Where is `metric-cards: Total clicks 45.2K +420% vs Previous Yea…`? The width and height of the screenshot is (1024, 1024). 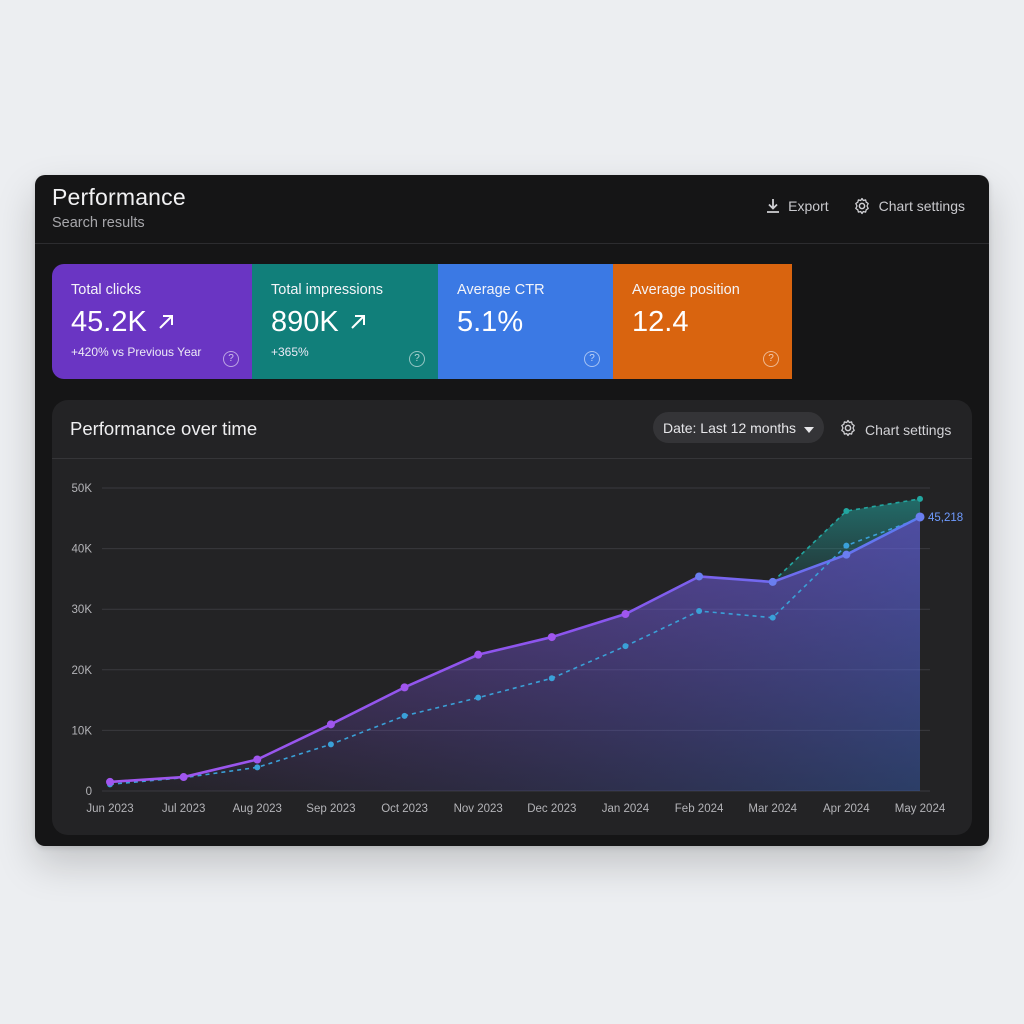
metric-cards: Total clicks 45.2K +420% vs Previous Yea… is located at coordinates (422, 321).